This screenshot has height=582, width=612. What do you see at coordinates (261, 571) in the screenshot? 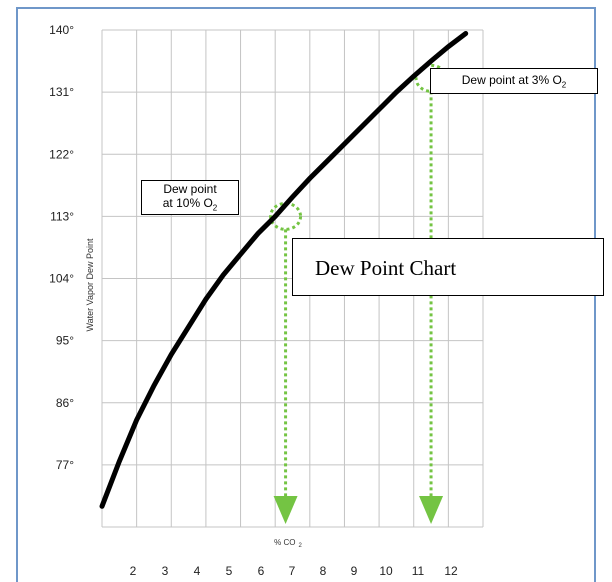
I see `x-tick-label: 6` at bounding box center [261, 571].